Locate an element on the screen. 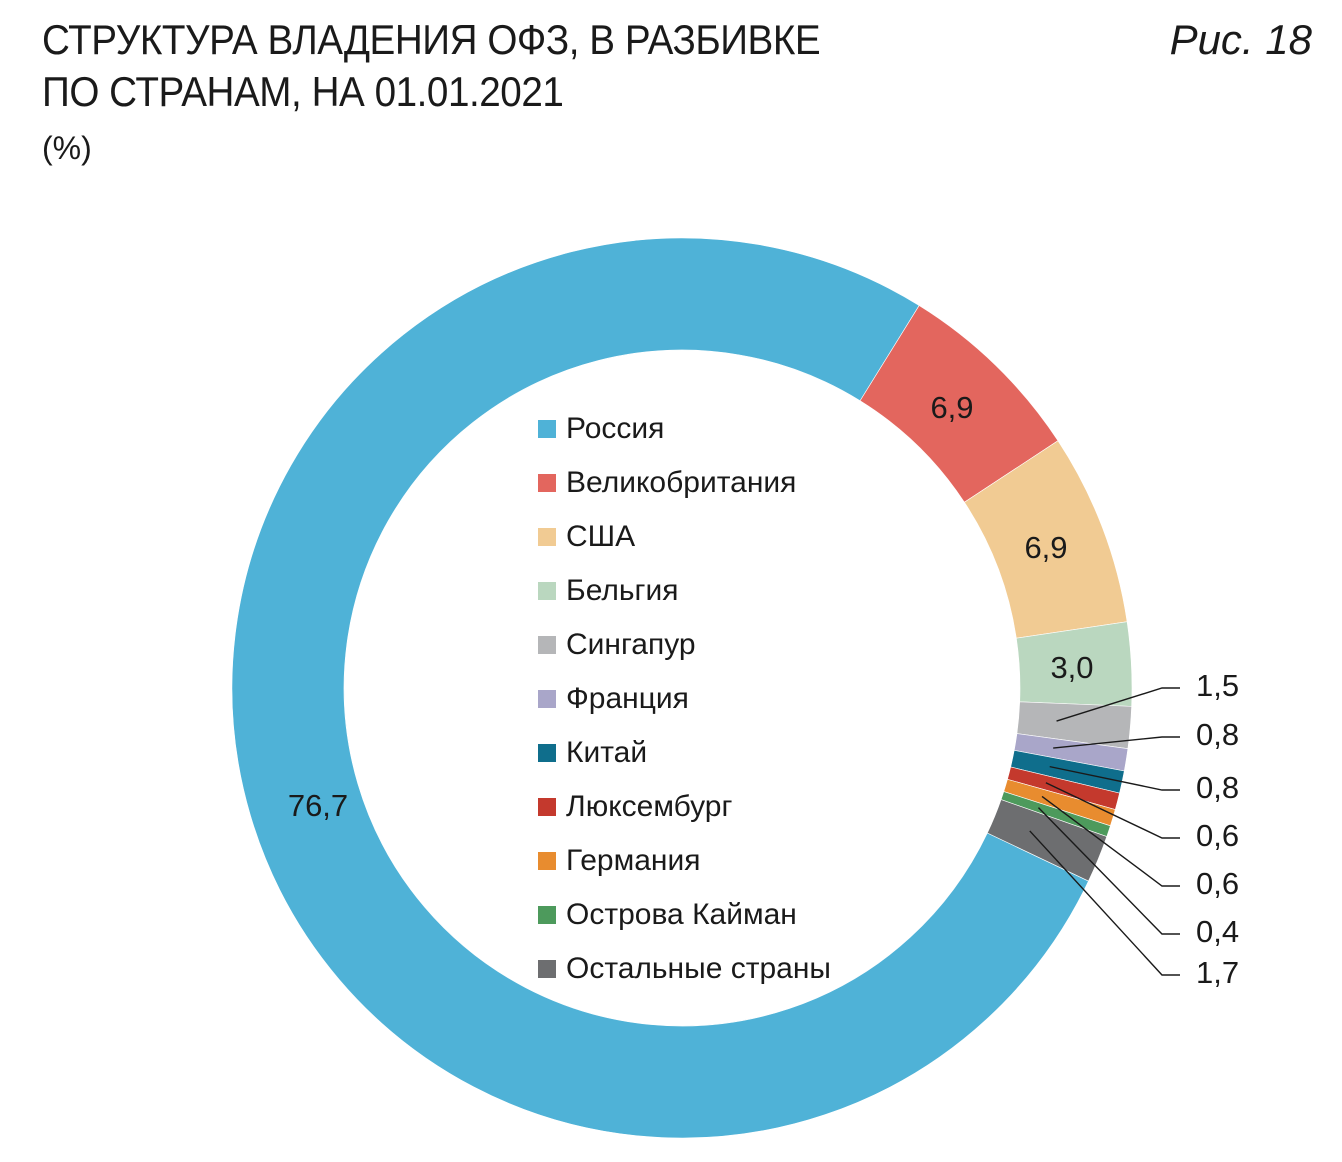 The width and height of the screenshot is (1342, 1162). figure-number: Рис. 18 is located at coordinates (1240, 39).